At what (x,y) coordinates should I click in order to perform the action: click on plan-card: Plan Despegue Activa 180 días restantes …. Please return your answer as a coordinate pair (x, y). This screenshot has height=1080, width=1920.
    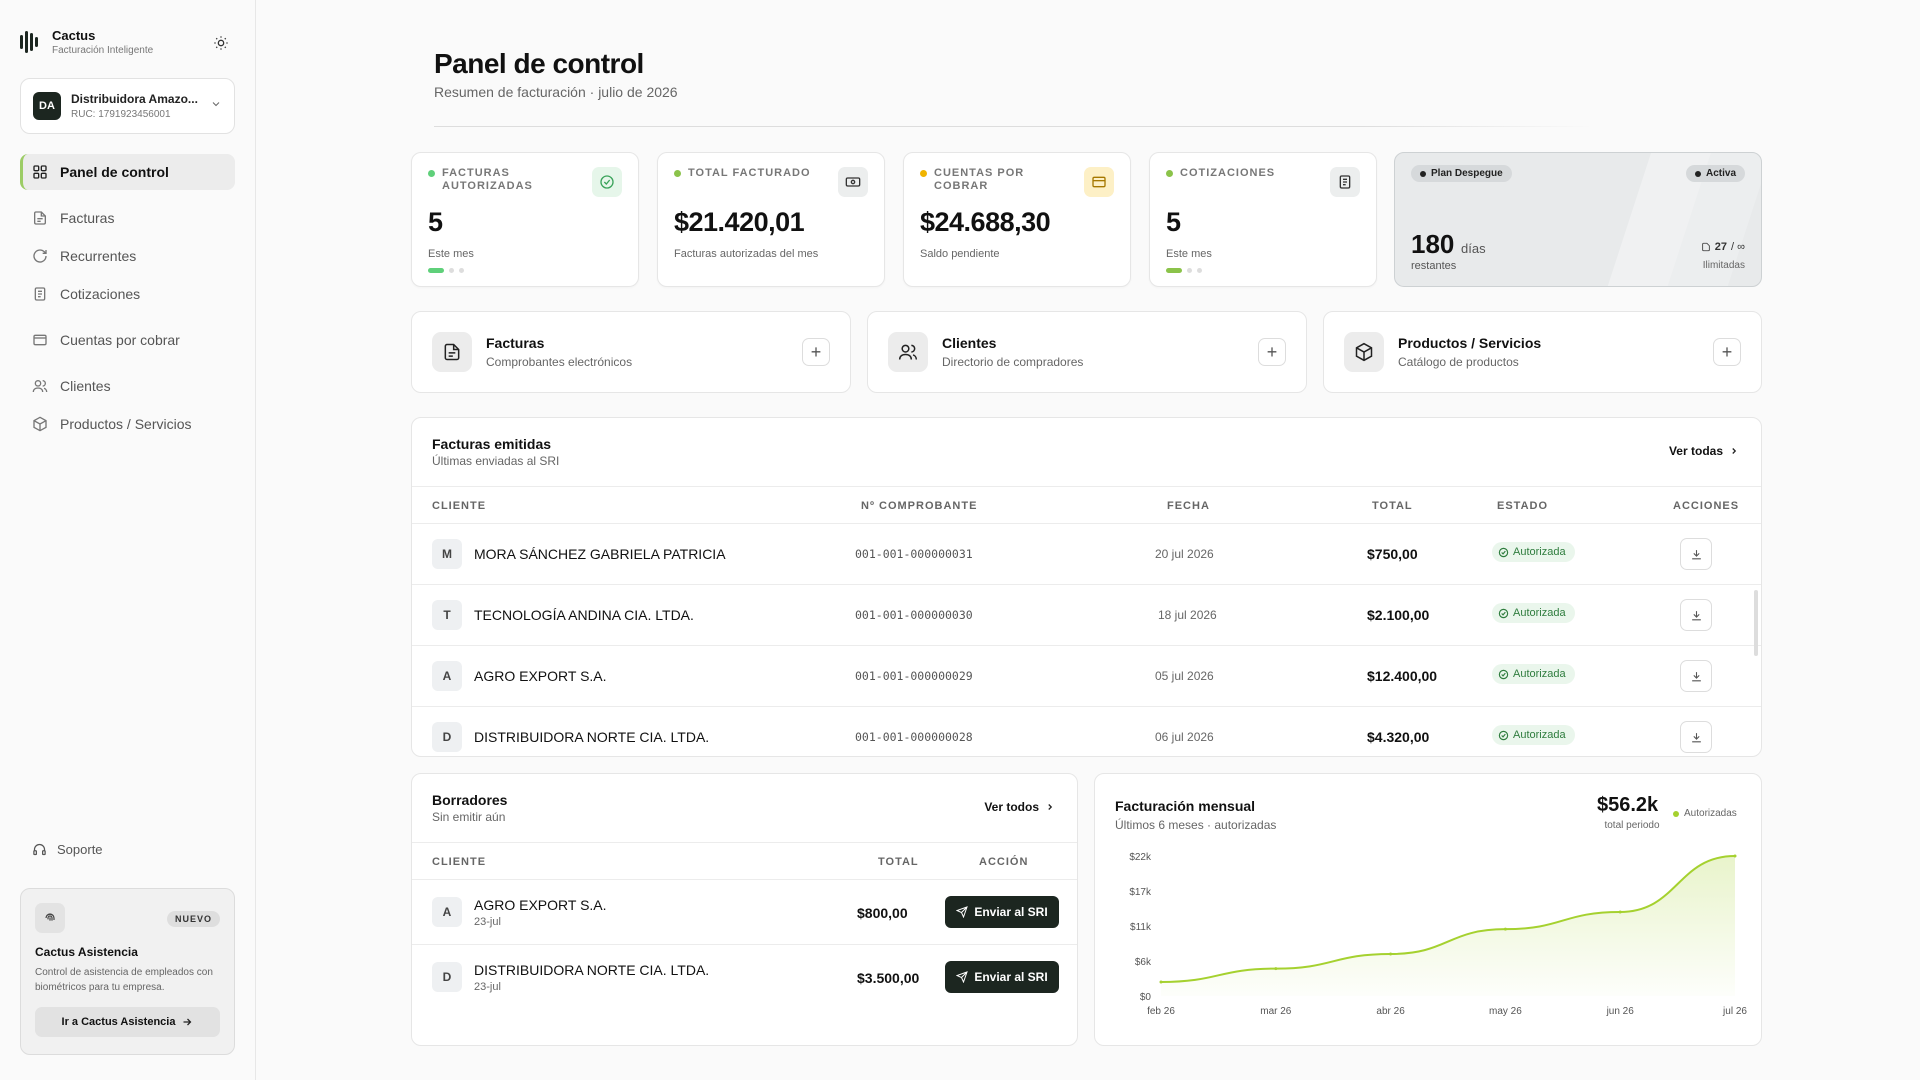
    Looking at the image, I should click on (1578, 219).